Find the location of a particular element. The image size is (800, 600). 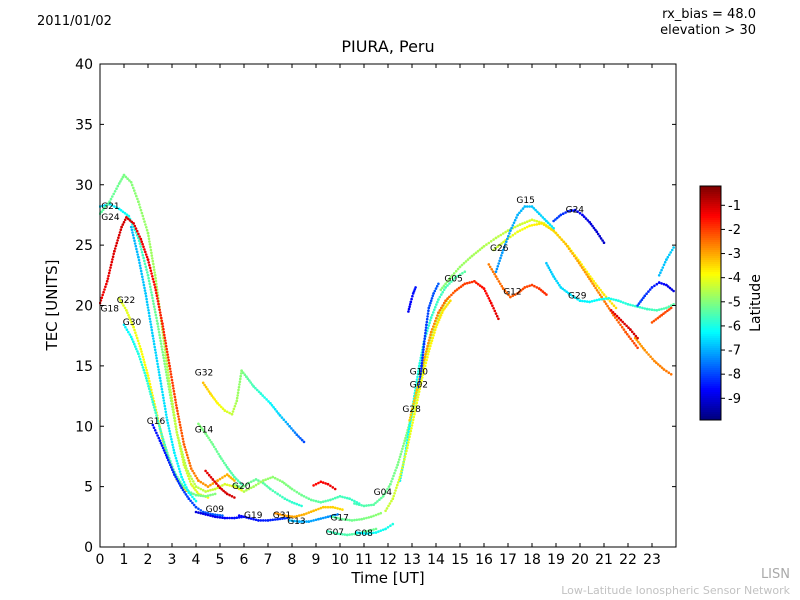

svg-text: G21 is located at coordinates (110, 207).